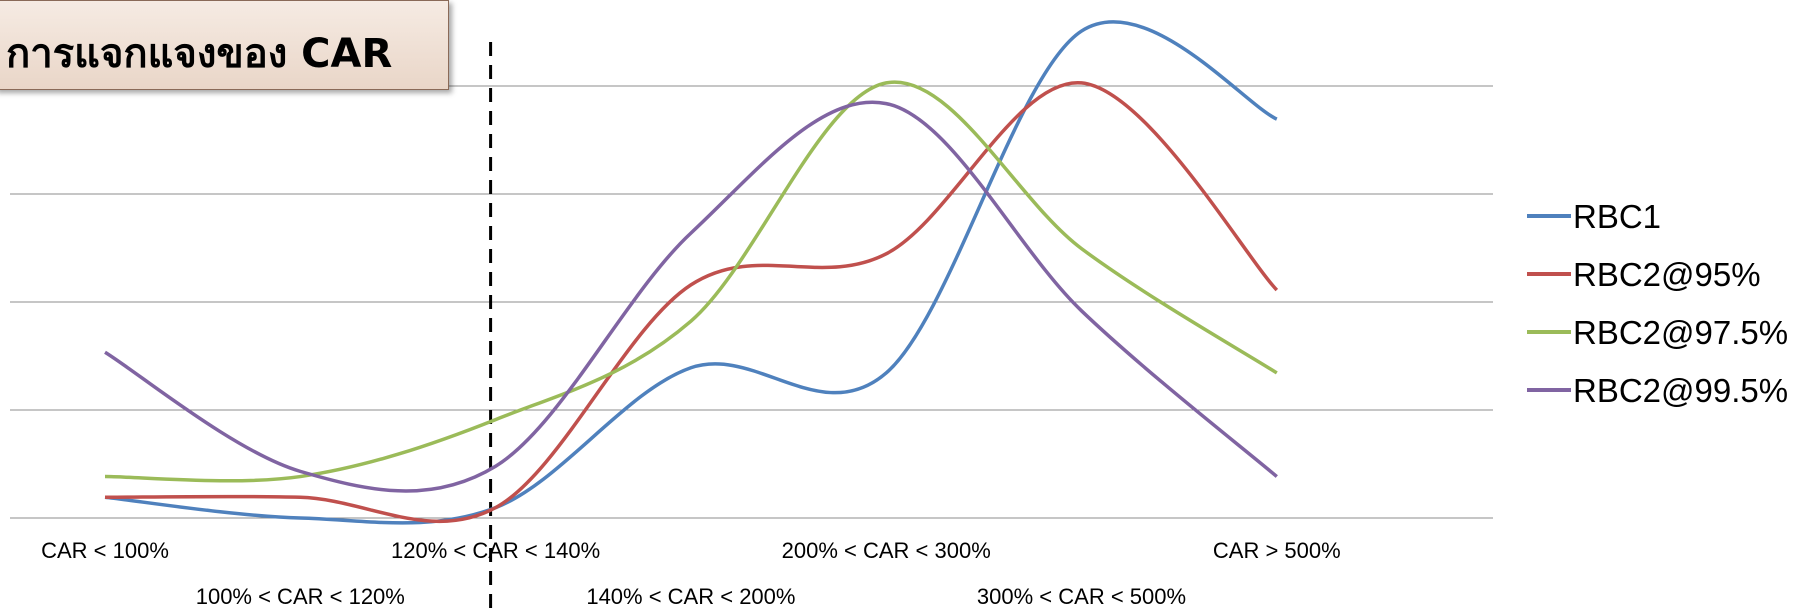  Describe the element at coordinates (105, 550) in the screenshot. I see `x-tick-label: CAR < 100%` at that location.